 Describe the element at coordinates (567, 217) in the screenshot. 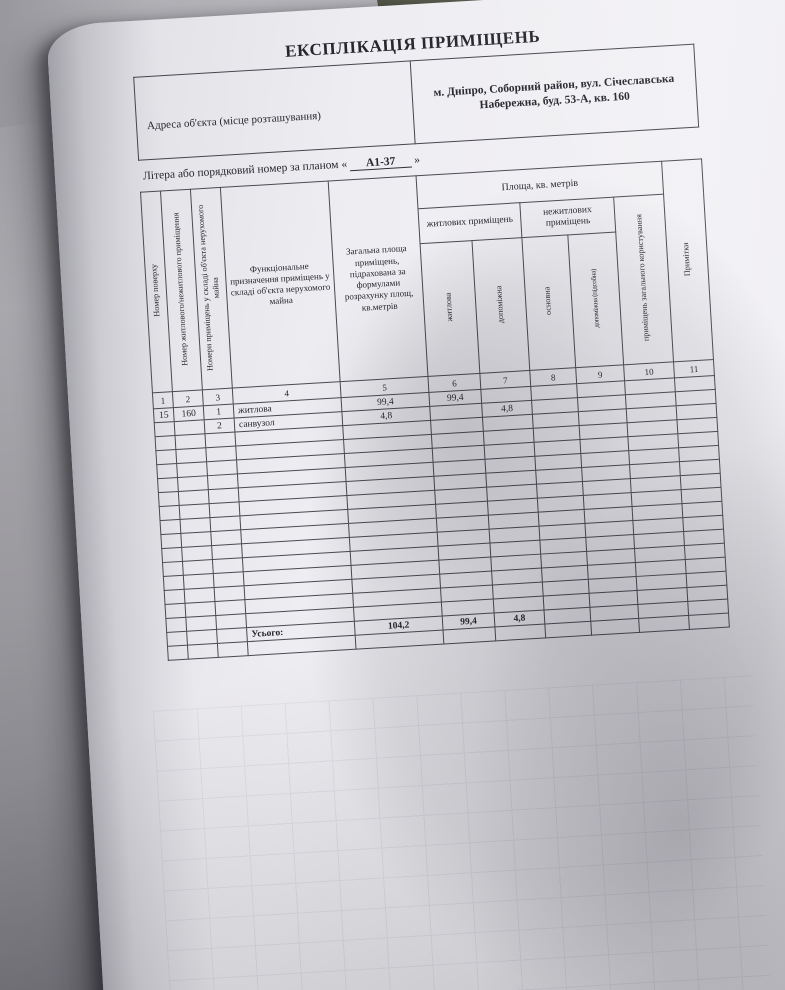

I see `header-nonliving-group: нежитлових приміщень` at that location.